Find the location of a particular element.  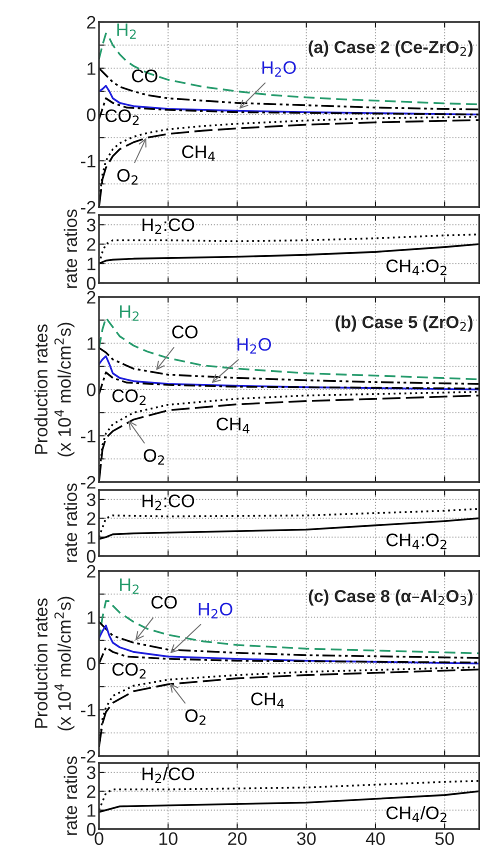

text: (c) Case 8 (α–Al$_{2}$O$_{3}$) is located at coordinates (390, 598).